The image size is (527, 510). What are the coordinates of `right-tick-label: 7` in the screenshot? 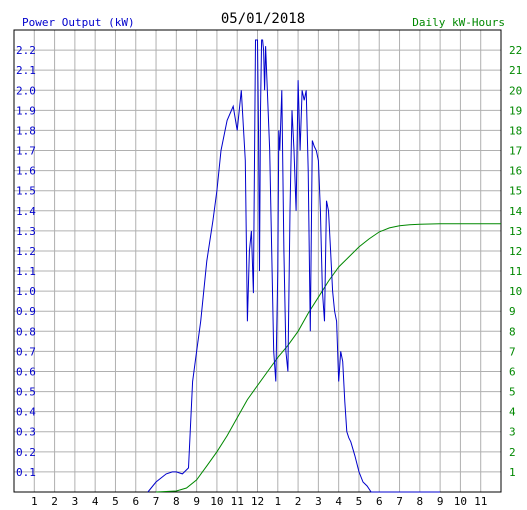 It's located at (512, 351).